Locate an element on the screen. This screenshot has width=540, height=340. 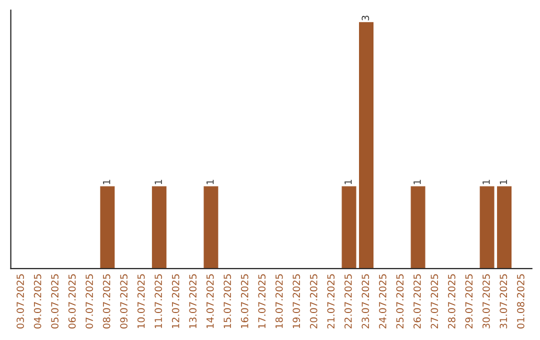
x-tick-label: 05.07.2025 is located at coordinates (54, 301).